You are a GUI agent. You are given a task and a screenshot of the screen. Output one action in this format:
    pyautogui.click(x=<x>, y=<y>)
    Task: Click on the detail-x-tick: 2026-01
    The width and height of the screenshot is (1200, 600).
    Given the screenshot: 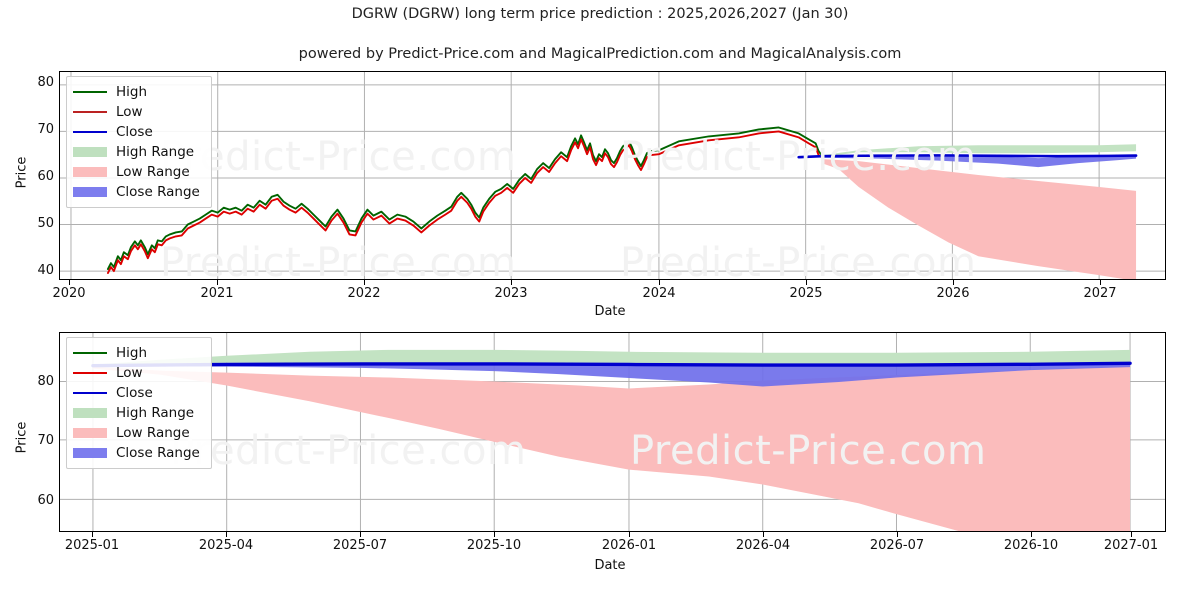 What is the action you would take?
    pyautogui.click(x=629, y=545)
    